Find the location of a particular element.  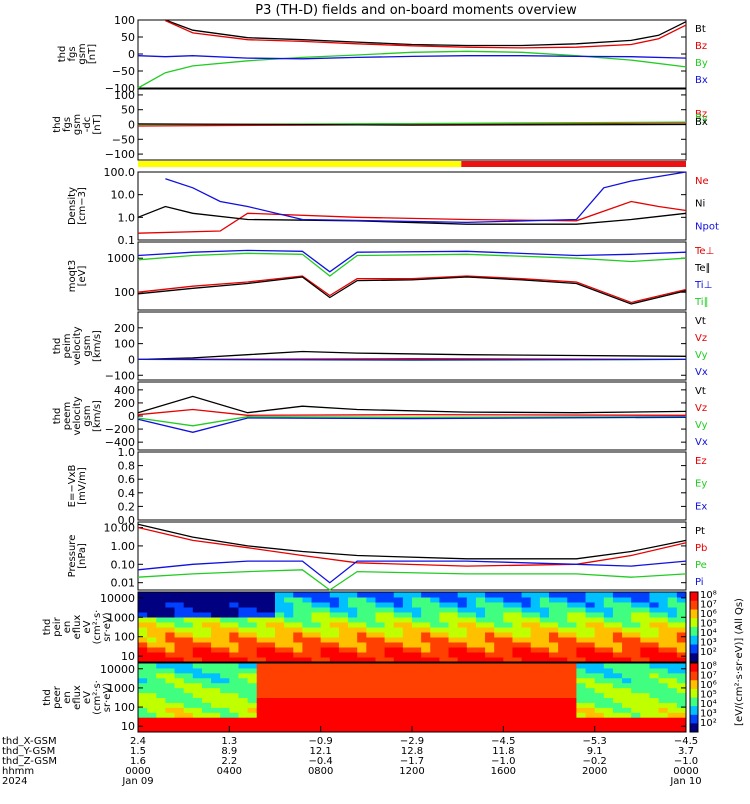

footer-row-label: 2024 is located at coordinates (14, 781).